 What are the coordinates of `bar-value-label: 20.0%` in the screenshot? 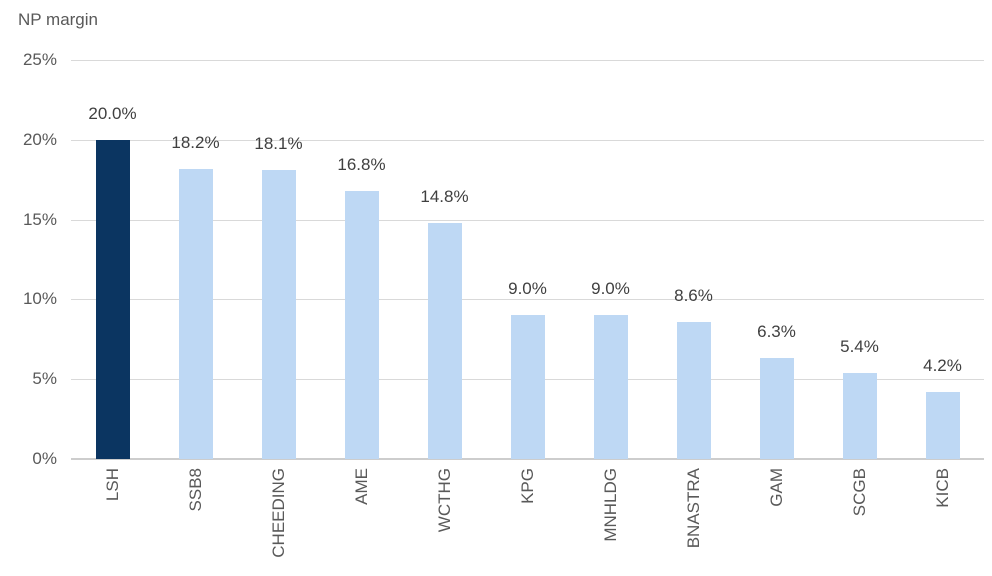 It's located at (112, 113).